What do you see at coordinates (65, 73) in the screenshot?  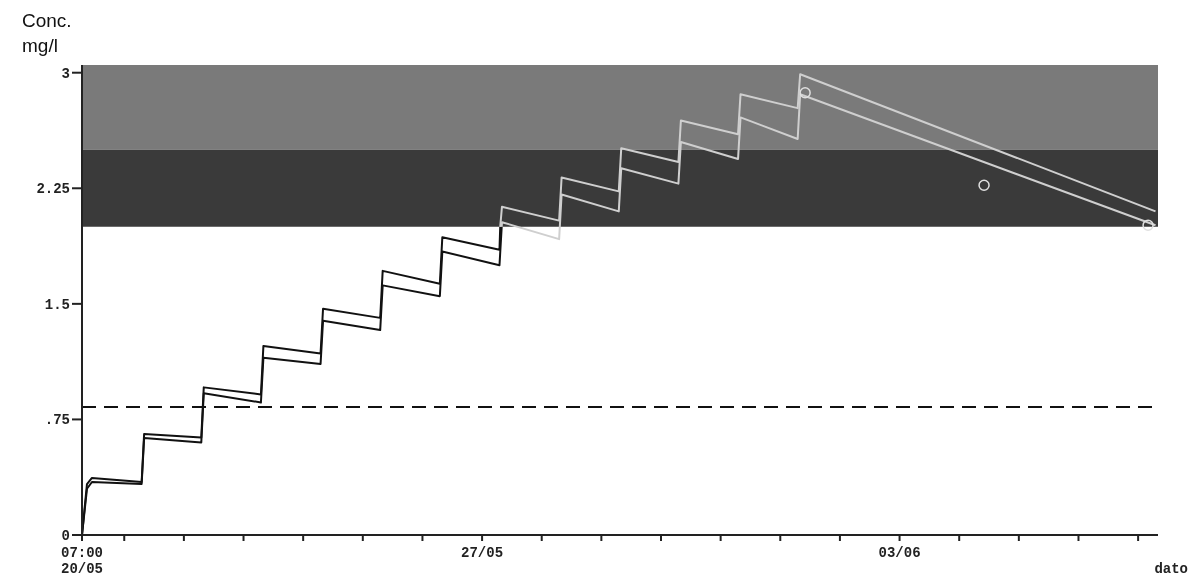 I see `y-tick-label: 3` at bounding box center [65, 73].